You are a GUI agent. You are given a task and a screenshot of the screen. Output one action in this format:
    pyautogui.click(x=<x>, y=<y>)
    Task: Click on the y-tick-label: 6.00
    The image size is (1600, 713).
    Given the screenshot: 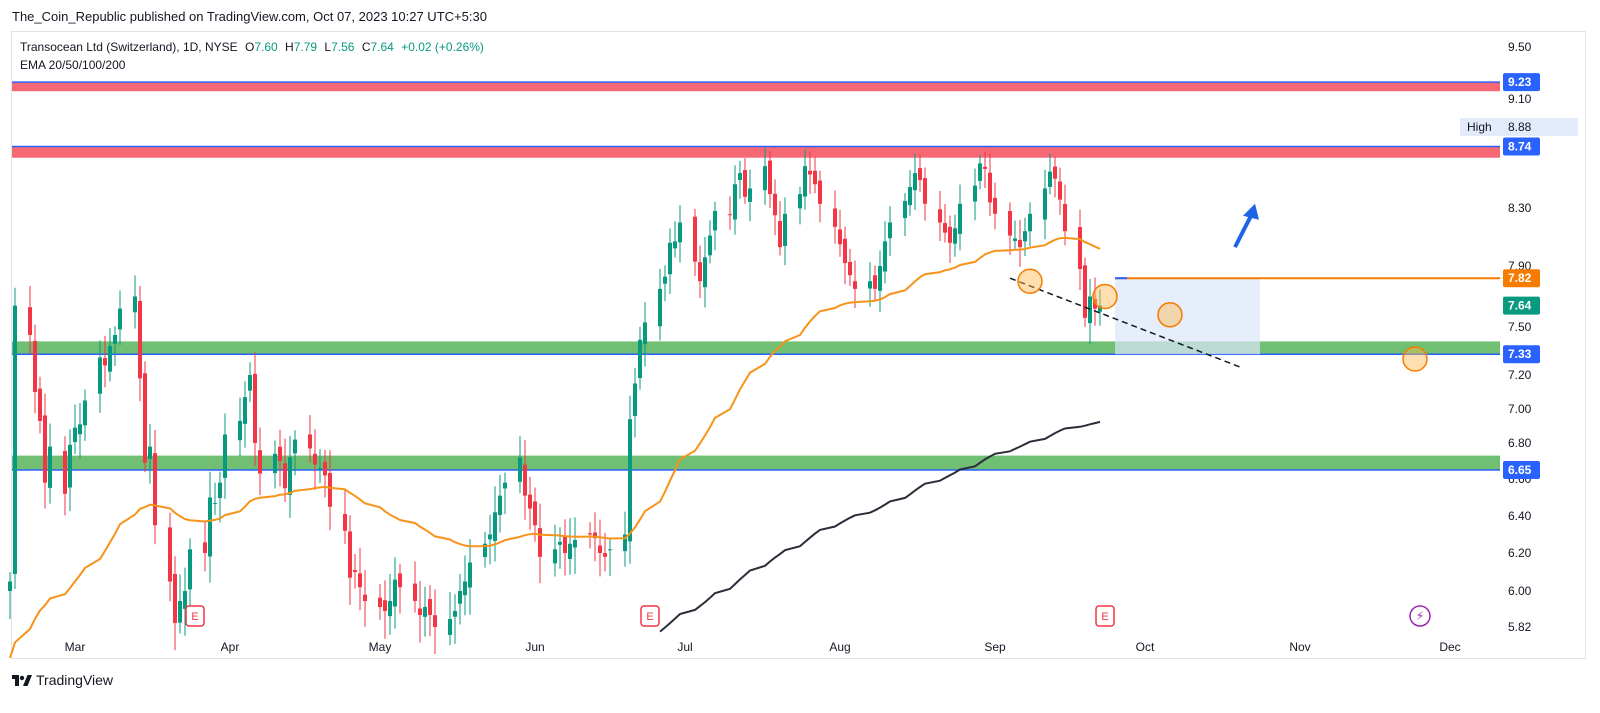 What is the action you would take?
    pyautogui.click(x=1520, y=591)
    